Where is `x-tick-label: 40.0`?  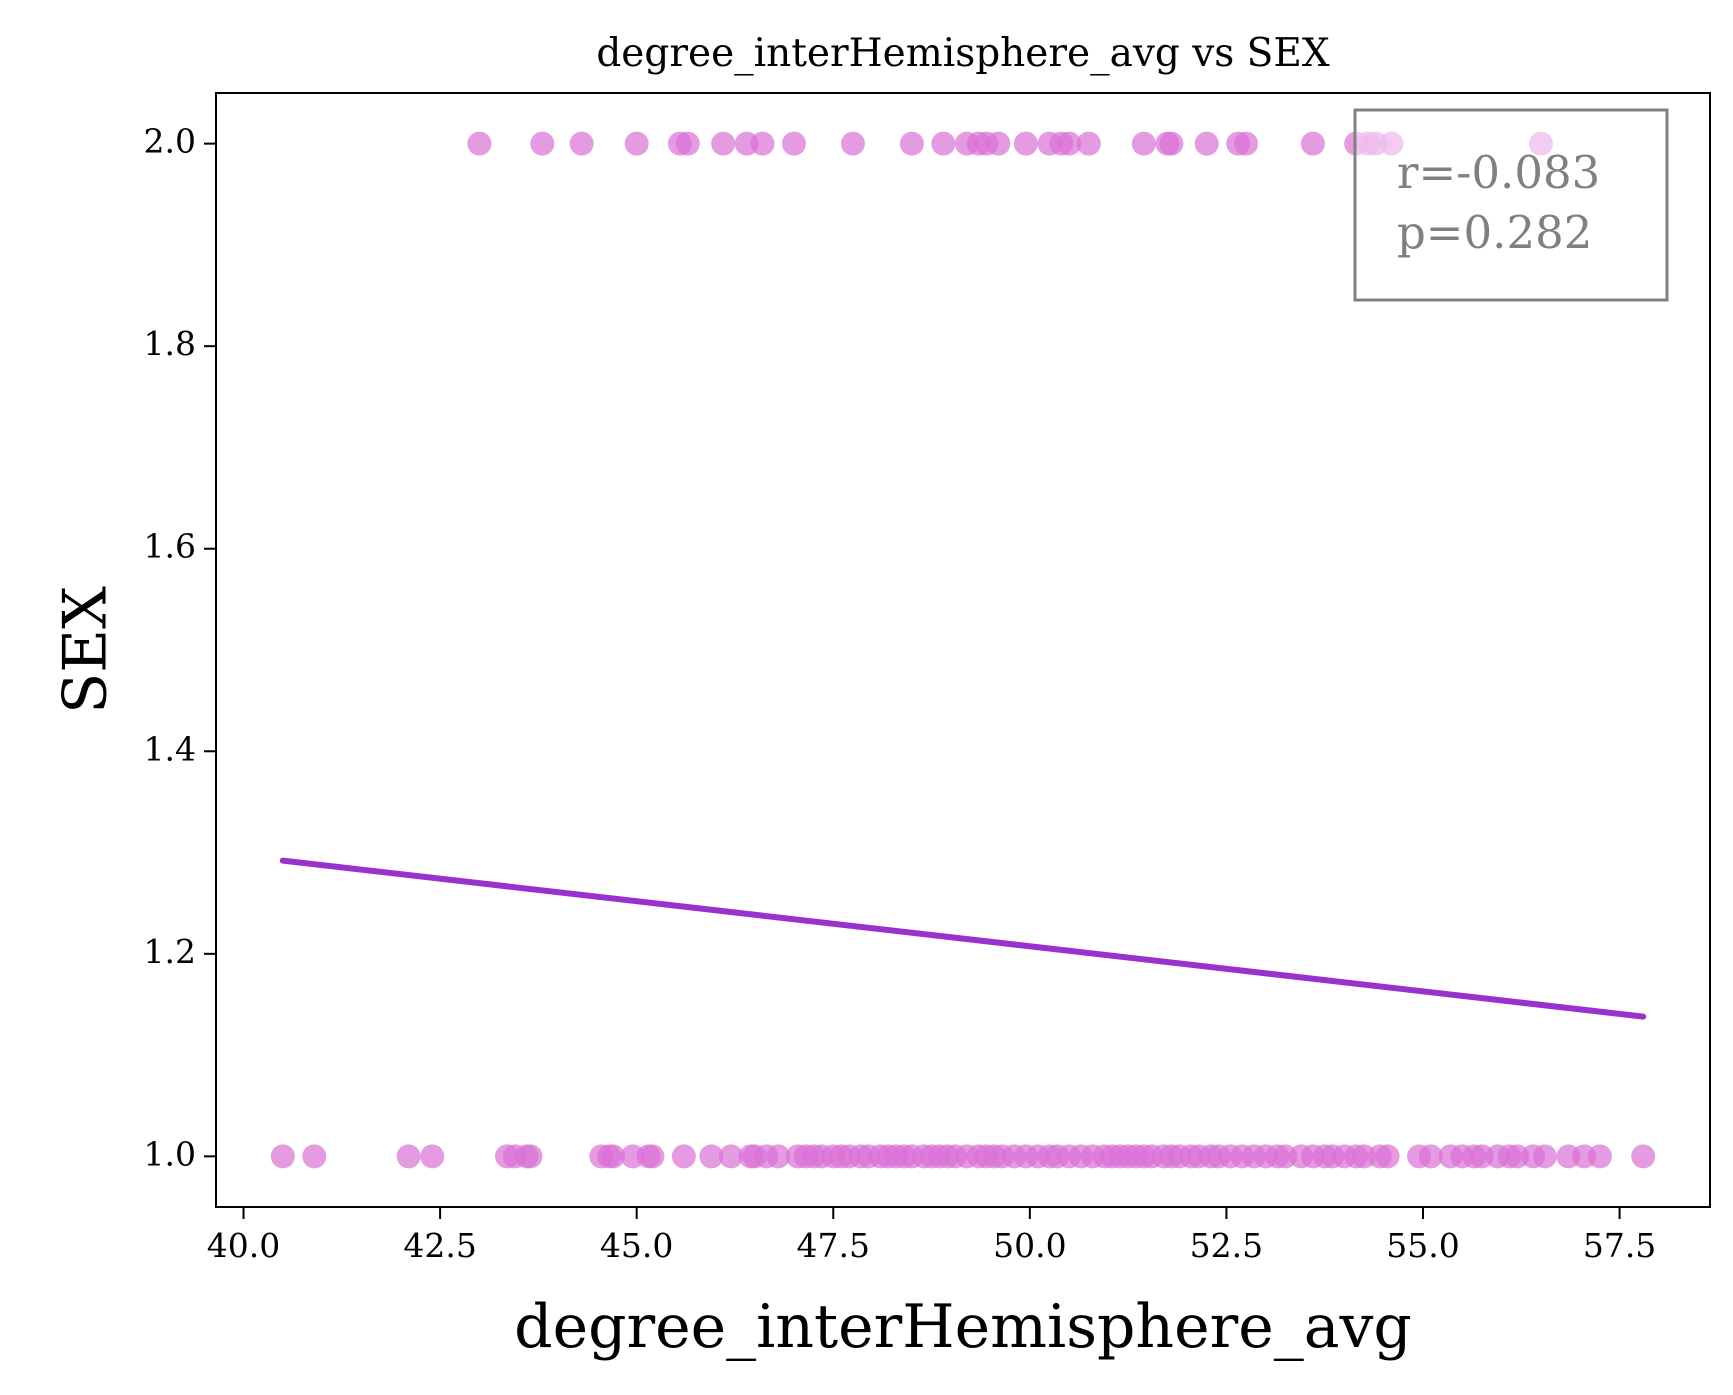
x-tick-label: 40.0 is located at coordinates (243, 1245).